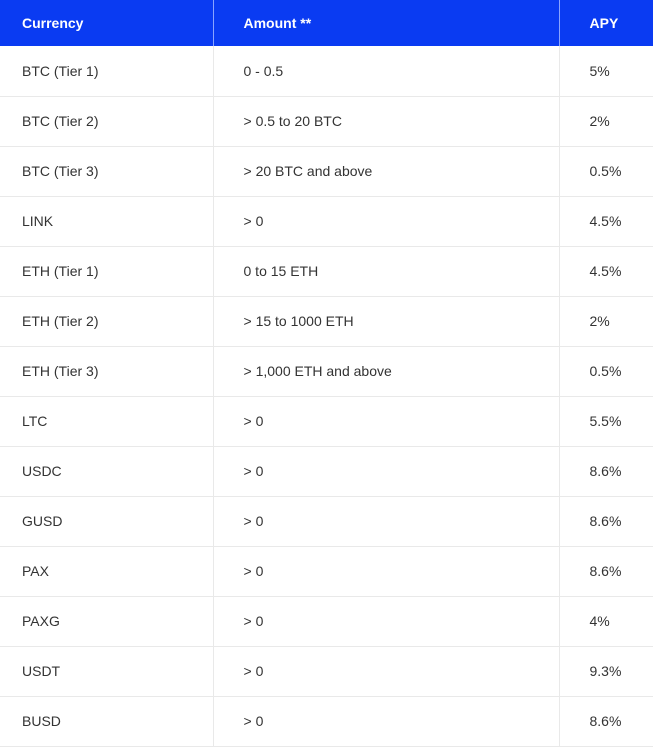  I want to click on cell-amount: > 20 BTC and above, so click(386, 171).